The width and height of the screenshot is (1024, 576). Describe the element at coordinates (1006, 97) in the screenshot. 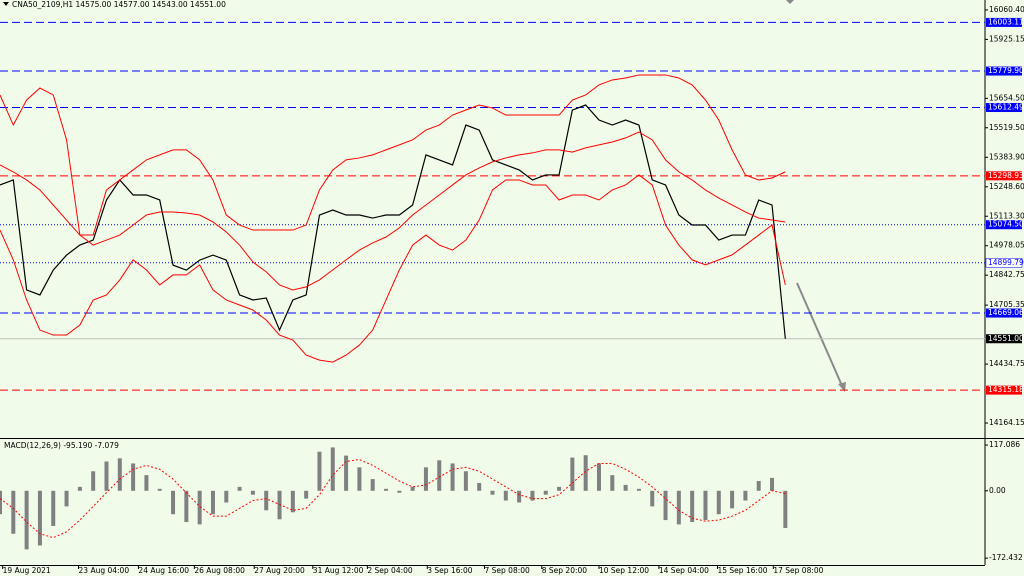

I see `y-tick-label: 15654.50` at that location.